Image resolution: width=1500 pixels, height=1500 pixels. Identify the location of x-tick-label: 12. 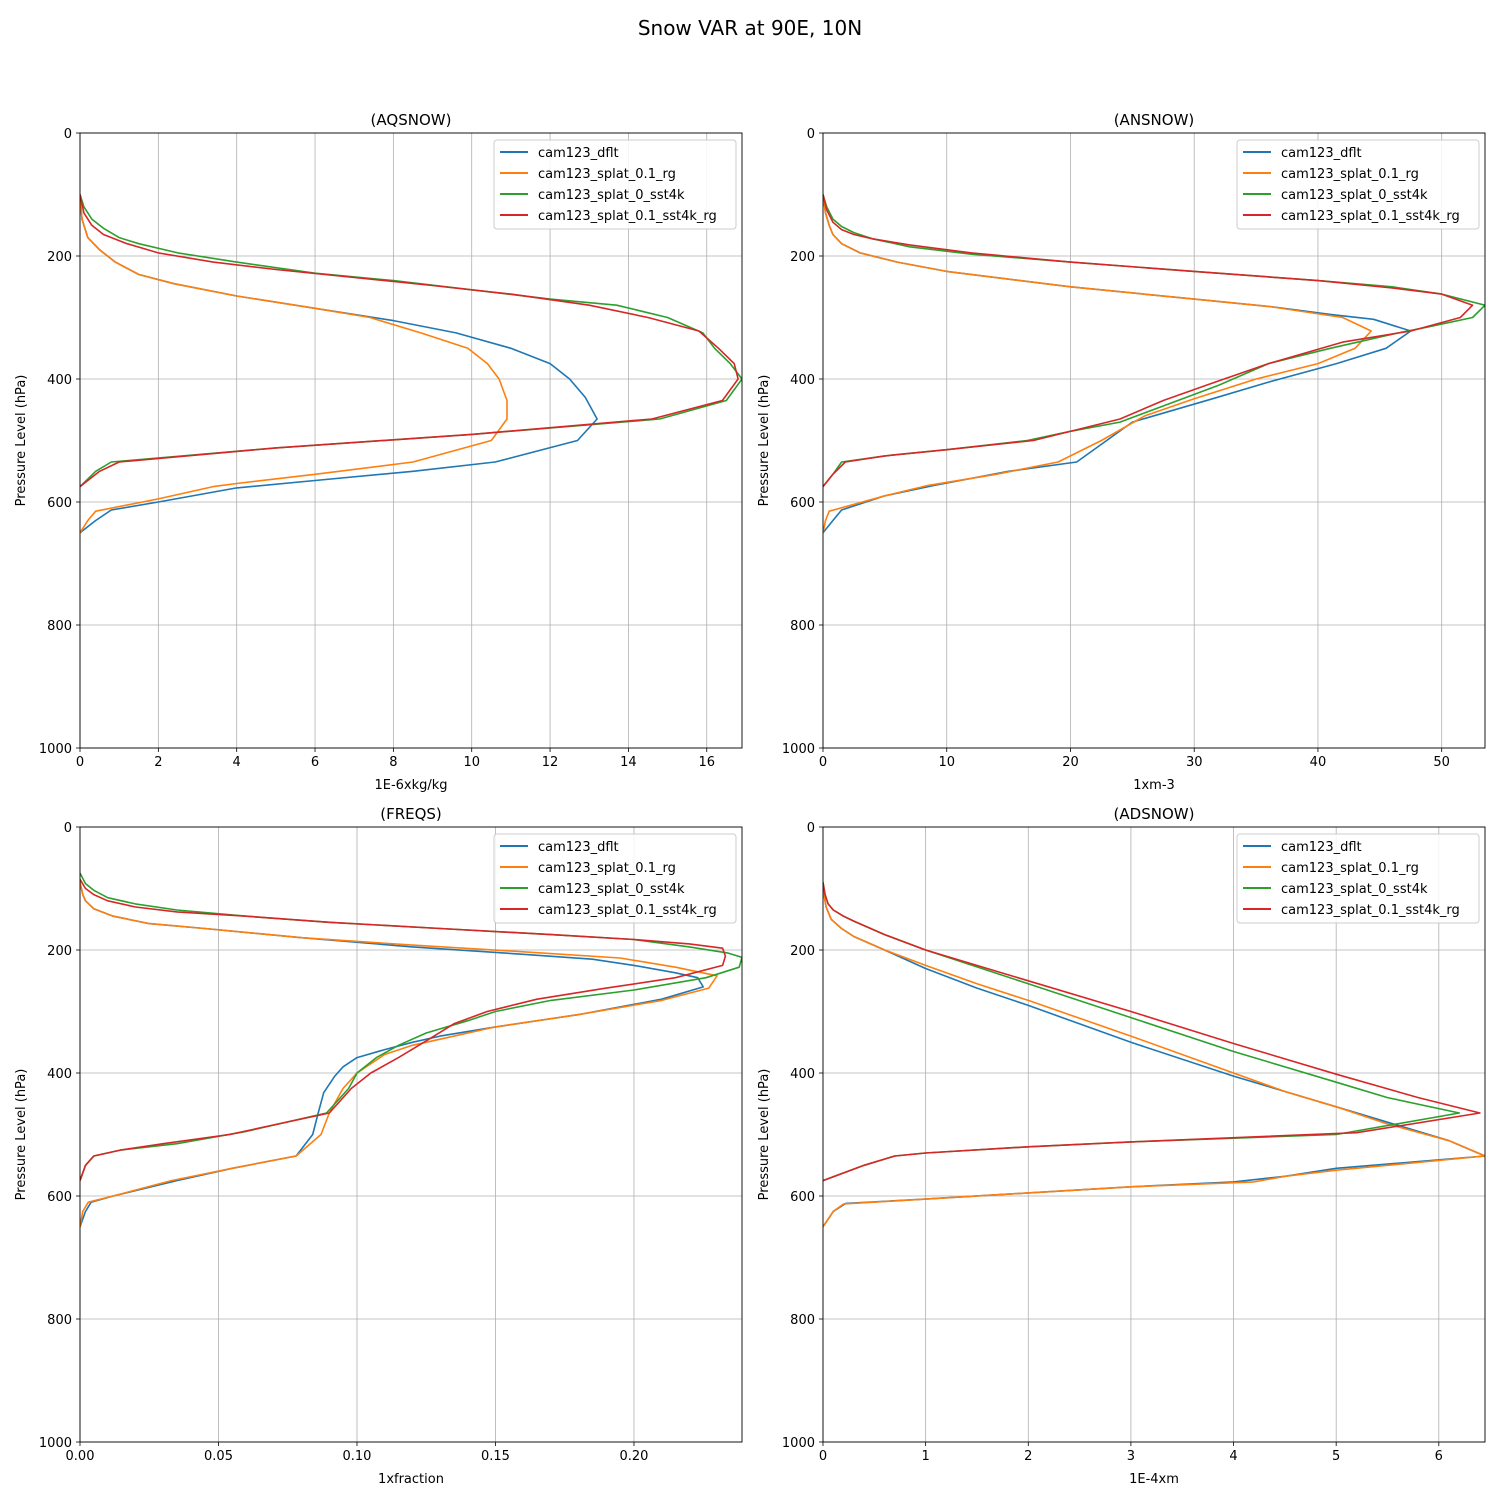
(550, 762).